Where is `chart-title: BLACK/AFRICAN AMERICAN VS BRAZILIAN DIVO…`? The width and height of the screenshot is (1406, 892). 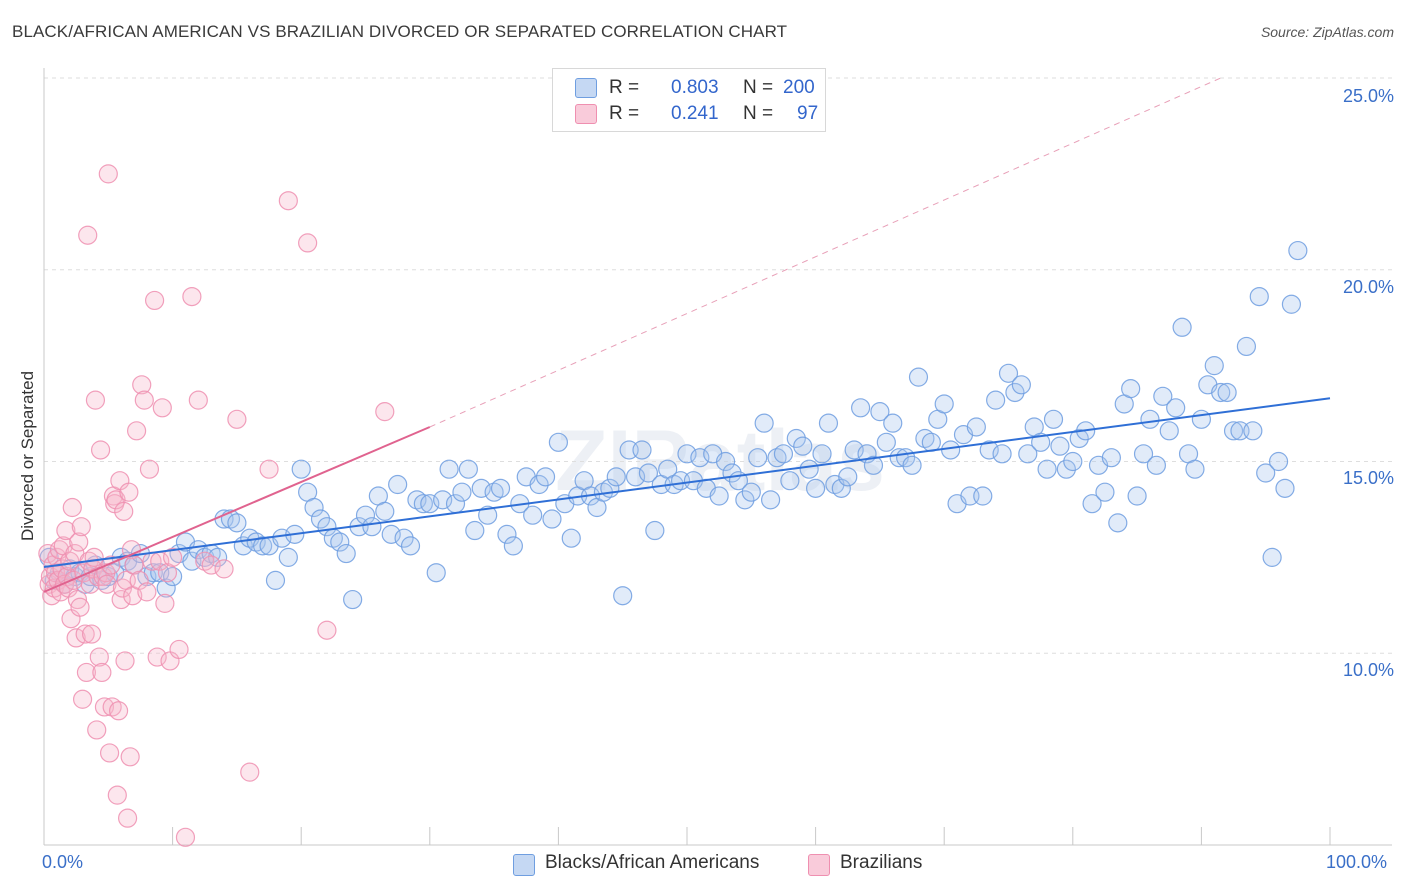 chart-title: BLACK/AFRICAN AMERICAN VS BRAZILIAN DIVO… is located at coordinates (400, 31).